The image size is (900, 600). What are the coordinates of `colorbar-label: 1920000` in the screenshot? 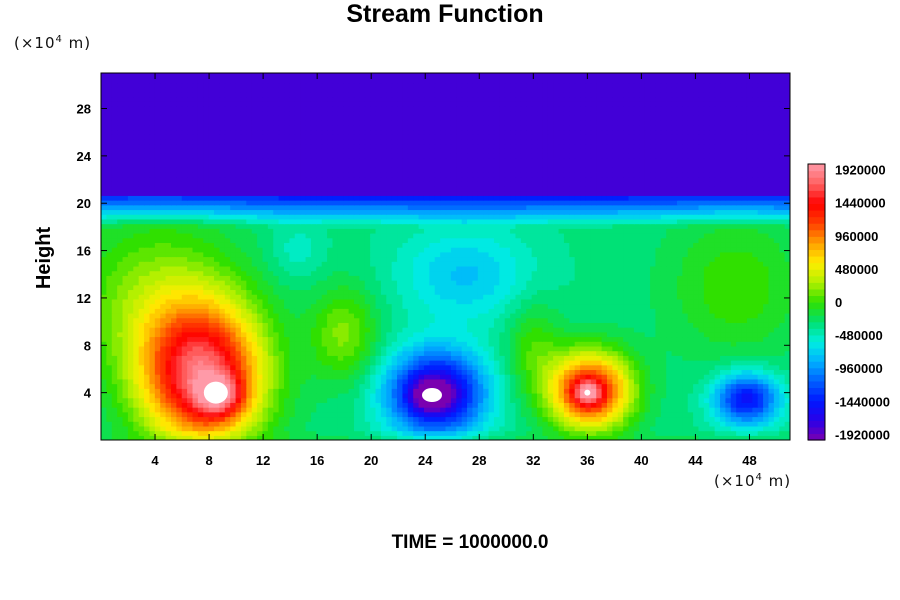 It's located at (860, 170).